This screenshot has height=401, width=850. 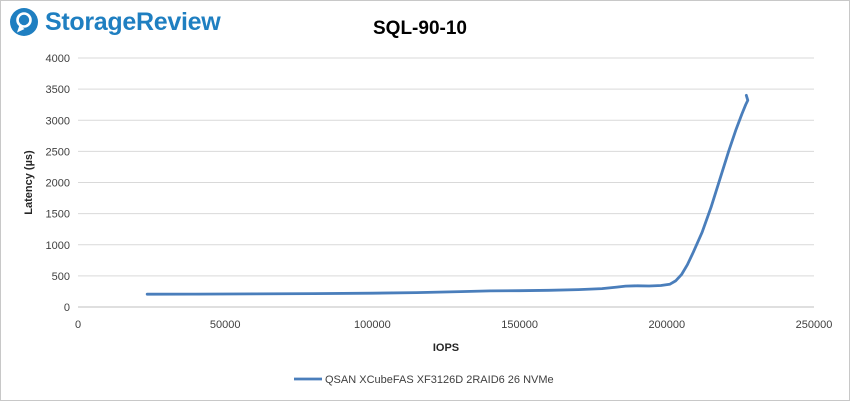 What do you see at coordinates (29, 182) in the screenshot?
I see `y-axis-label: Latency (µs)` at bounding box center [29, 182].